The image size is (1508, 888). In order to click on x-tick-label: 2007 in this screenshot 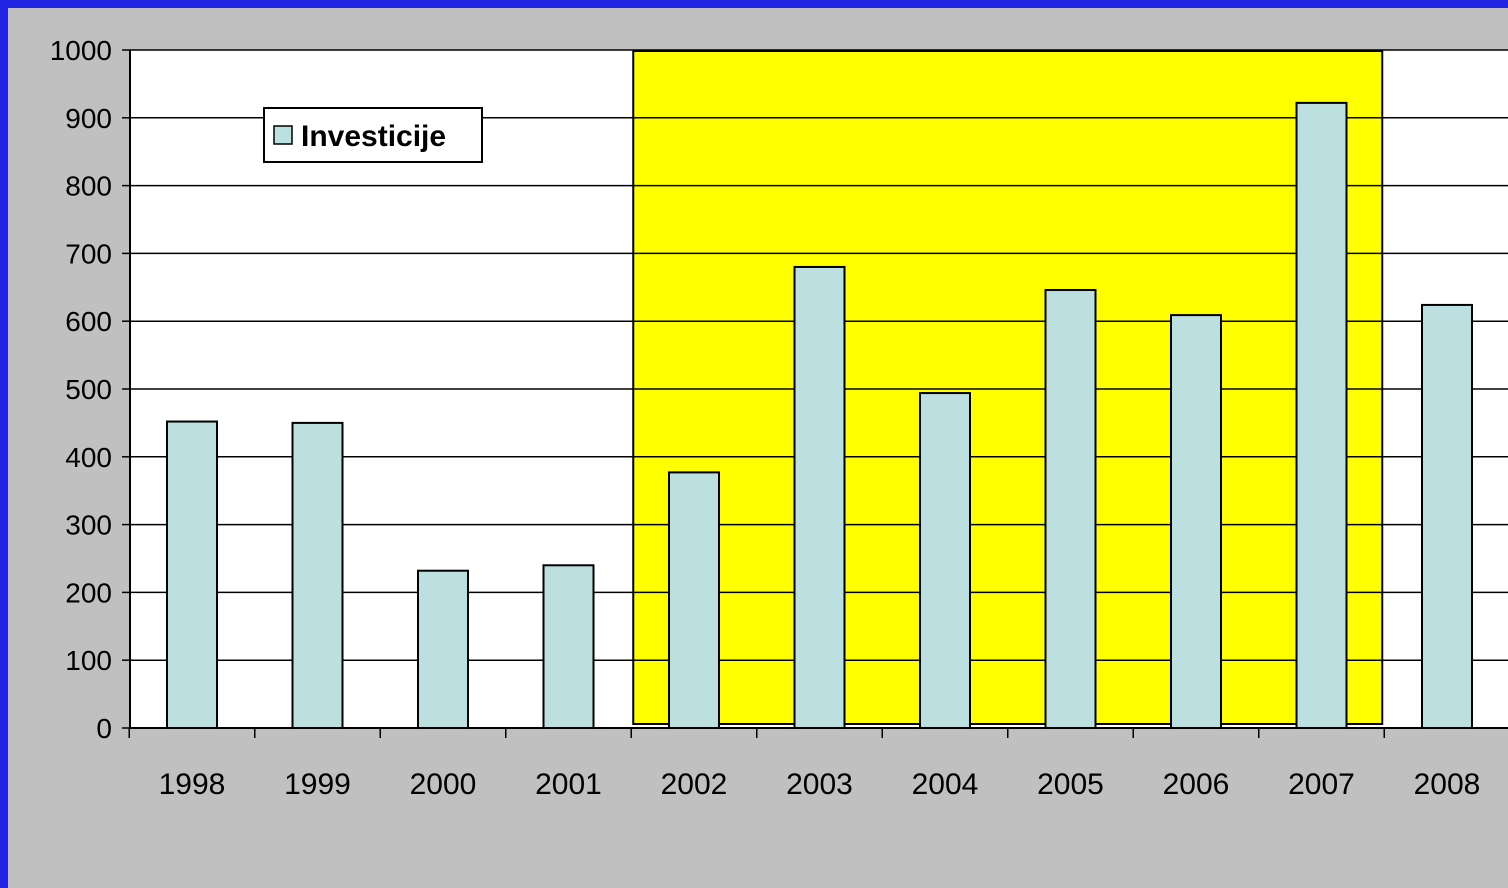, I will do `click(1321, 784)`.